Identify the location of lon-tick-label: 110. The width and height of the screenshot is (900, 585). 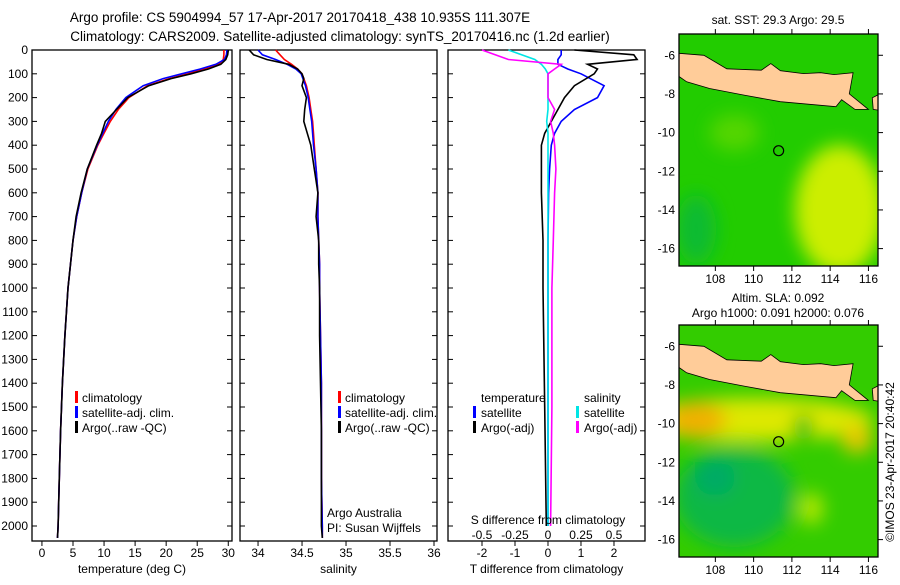
(753, 279).